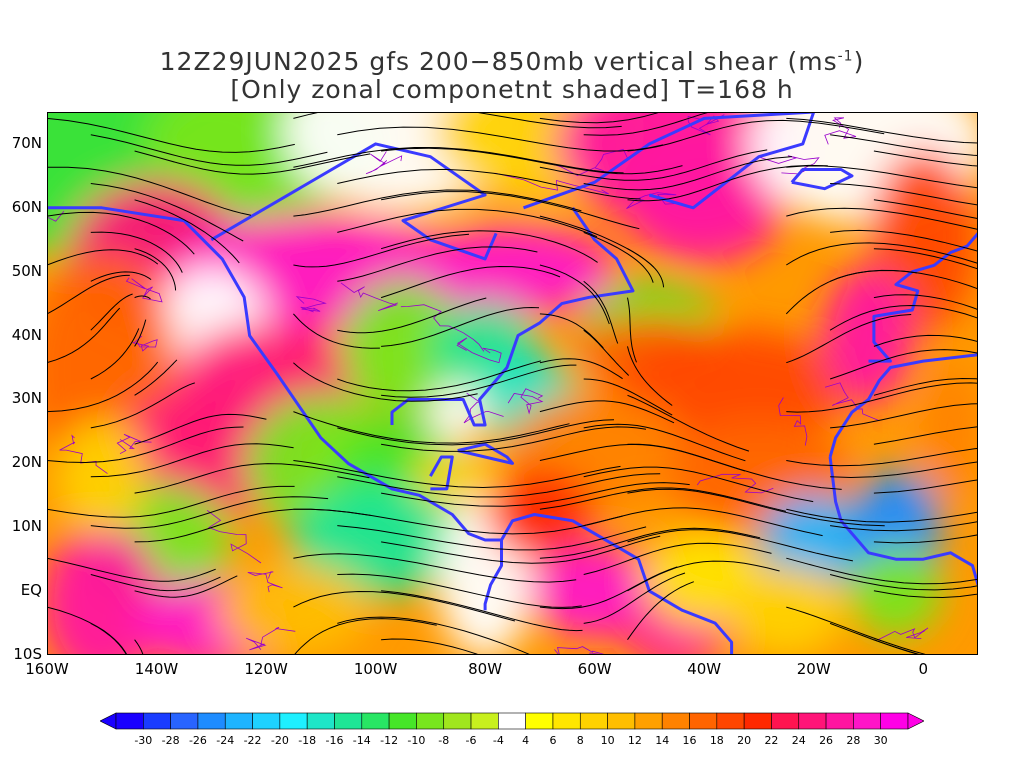 The image size is (1024, 768). What do you see at coordinates (526, 740) in the screenshot?
I see `colorbar-label: 4` at bounding box center [526, 740].